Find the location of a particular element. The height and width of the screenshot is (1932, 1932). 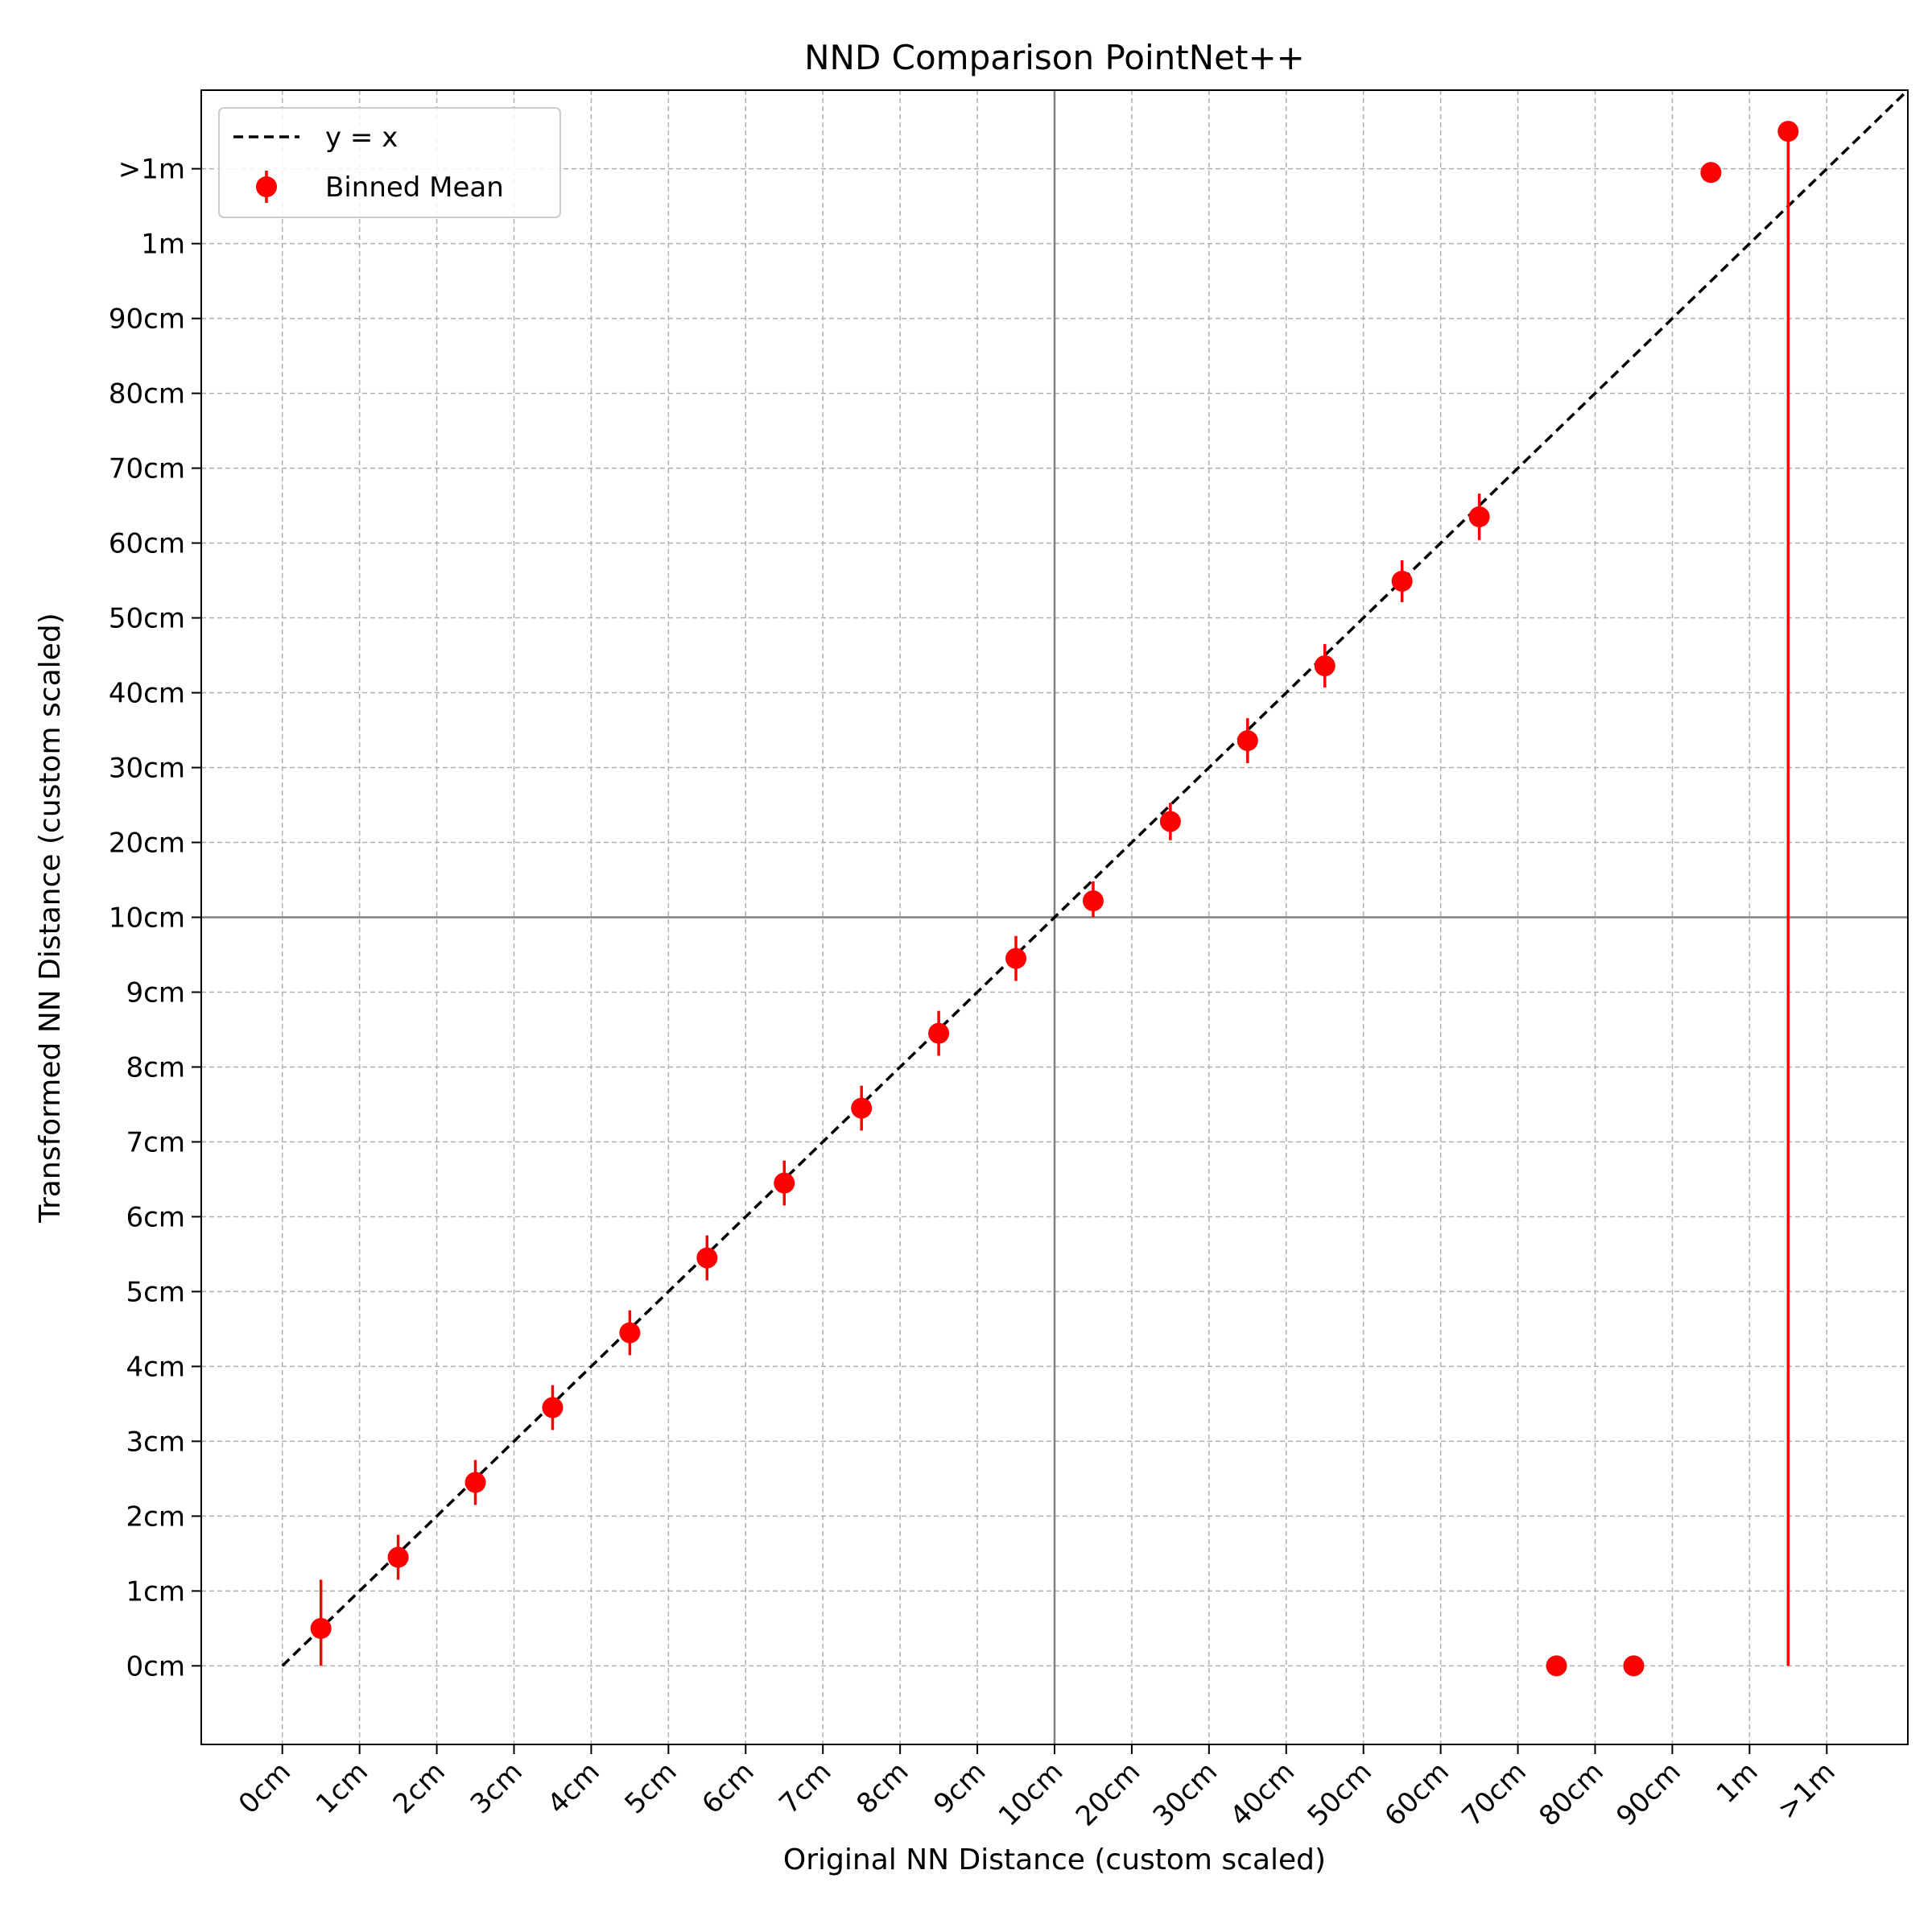

legend-entry-points: Binned Mean is located at coordinates (414, 187).